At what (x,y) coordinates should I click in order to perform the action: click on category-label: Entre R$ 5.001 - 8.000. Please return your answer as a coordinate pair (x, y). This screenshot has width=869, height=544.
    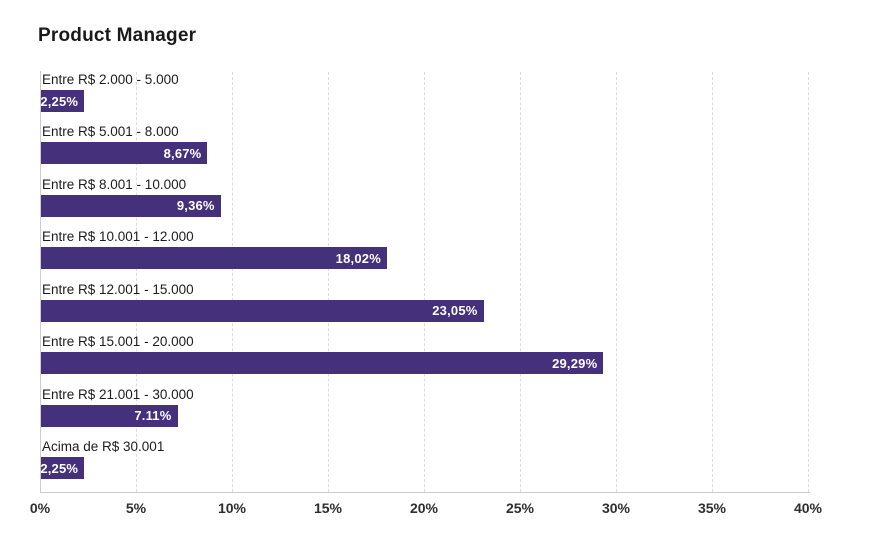
    Looking at the image, I should click on (110, 132).